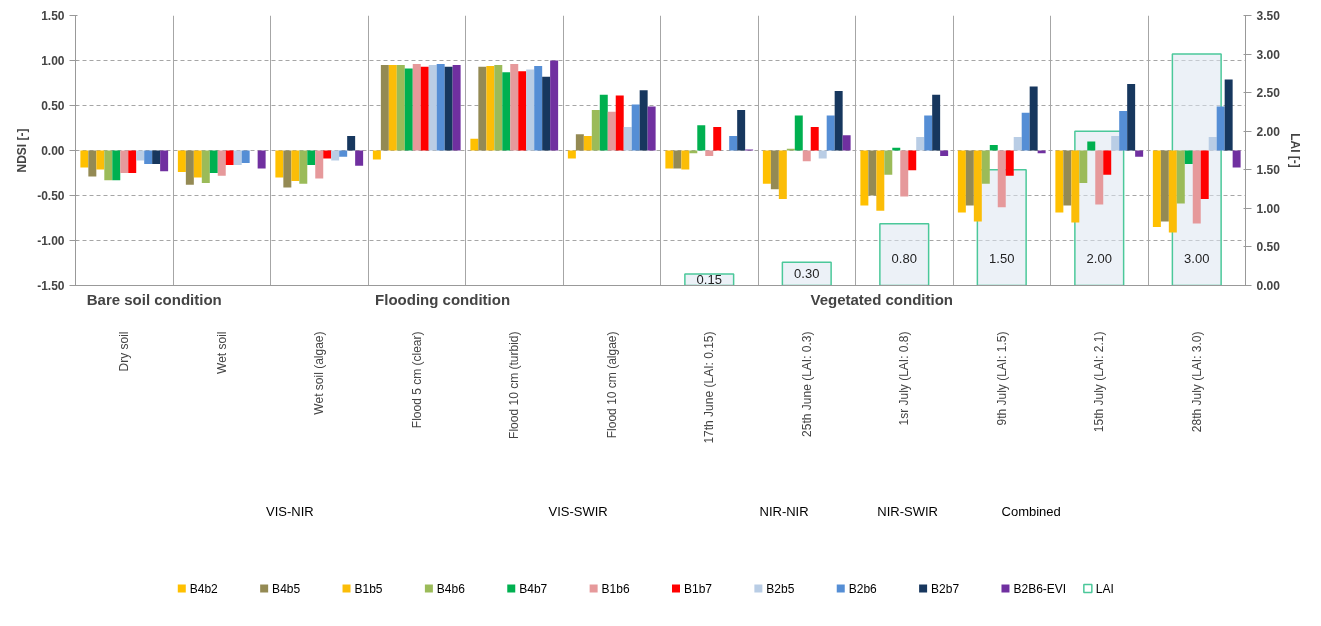 The image size is (1321, 626). I want to click on text: Flooding condition, so click(443, 299).